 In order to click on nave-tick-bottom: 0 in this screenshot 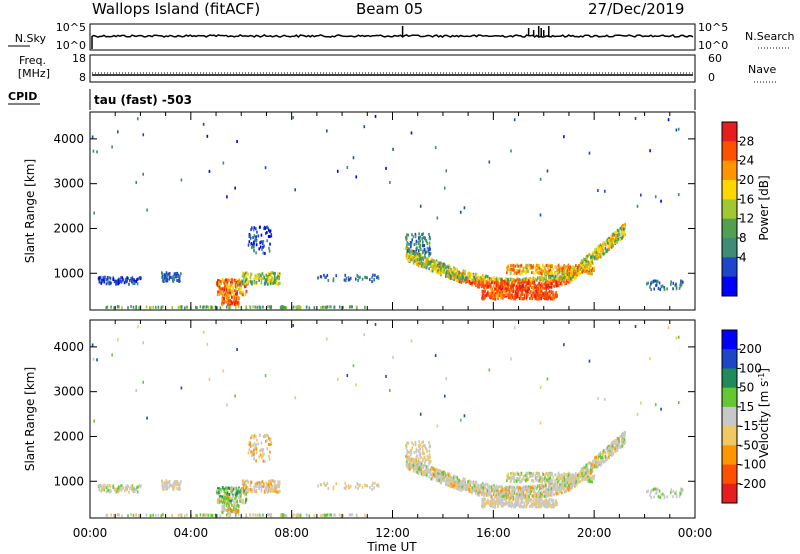, I will do `click(711, 77)`.